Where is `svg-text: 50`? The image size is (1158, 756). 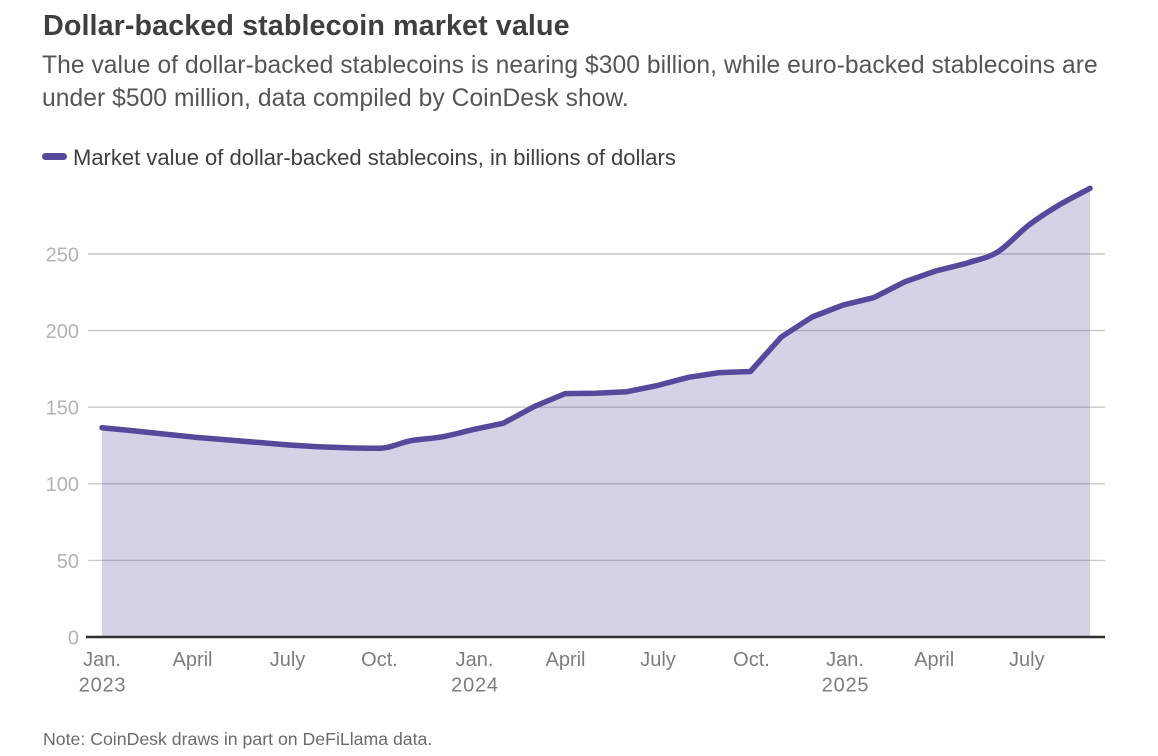 svg-text: 50 is located at coordinates (68, 562).